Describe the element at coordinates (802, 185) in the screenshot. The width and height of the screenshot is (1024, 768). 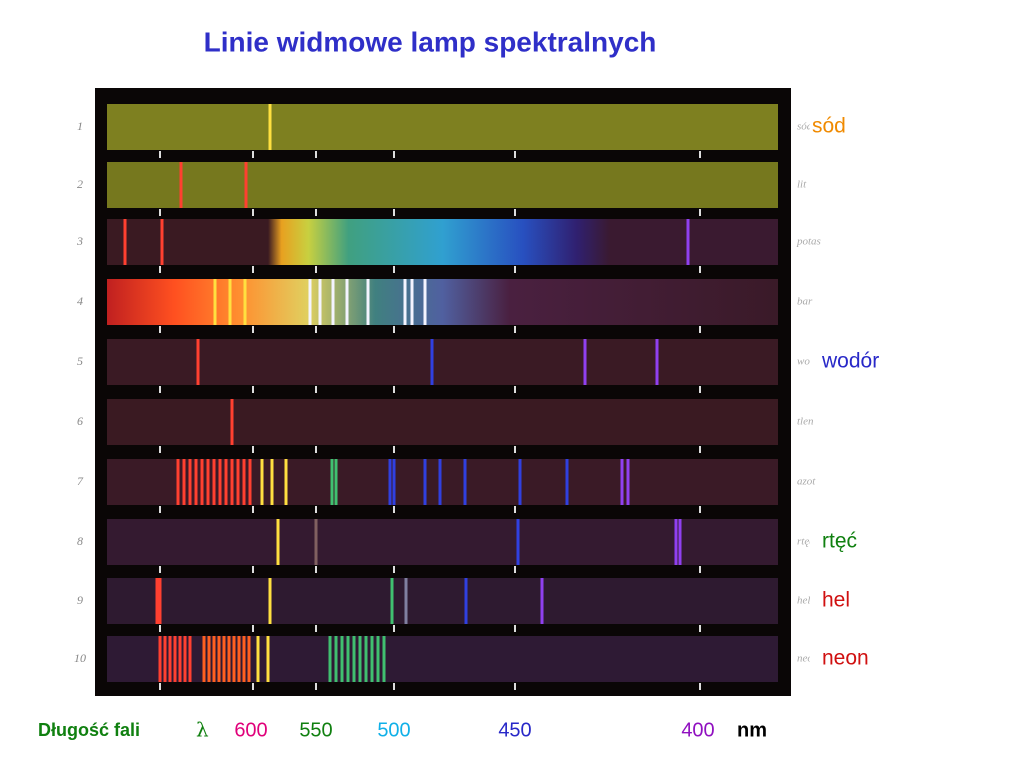
I see `strip-label: lit` at that location.